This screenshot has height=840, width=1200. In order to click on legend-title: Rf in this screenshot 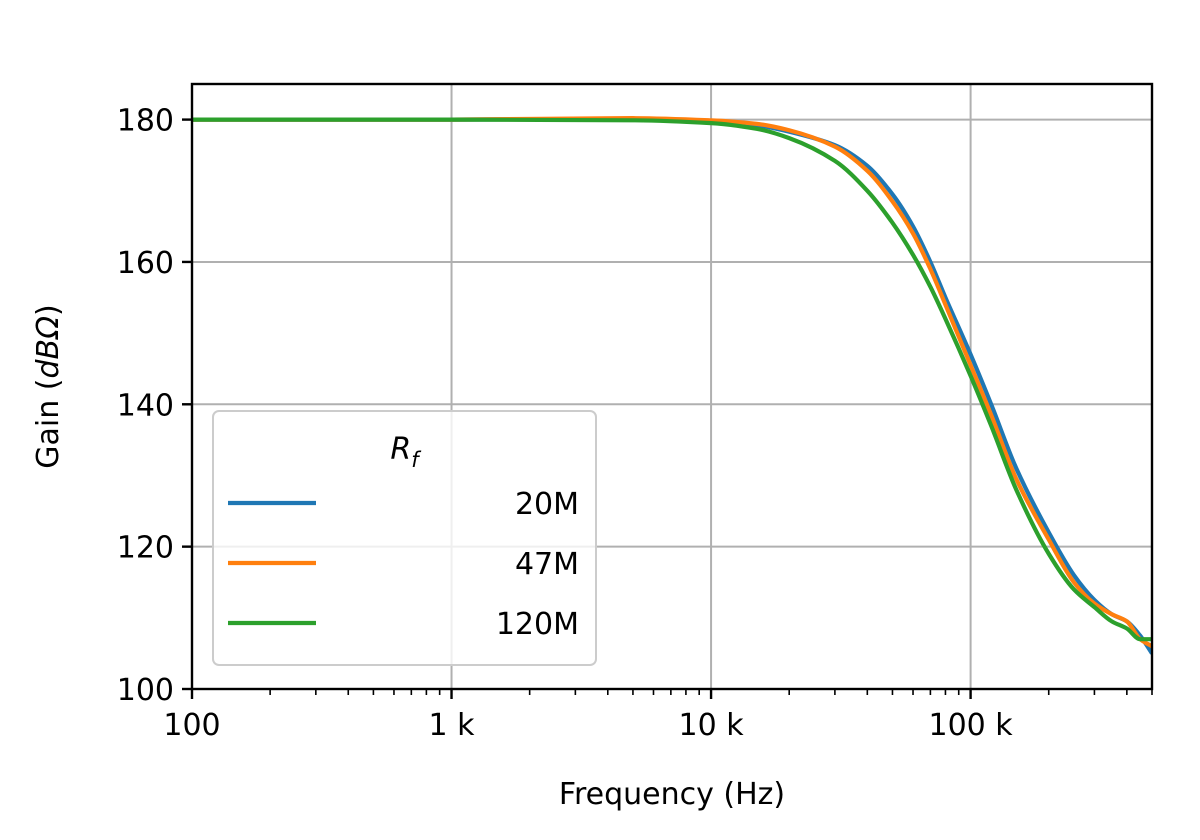, I will do `click(406, 452)`.